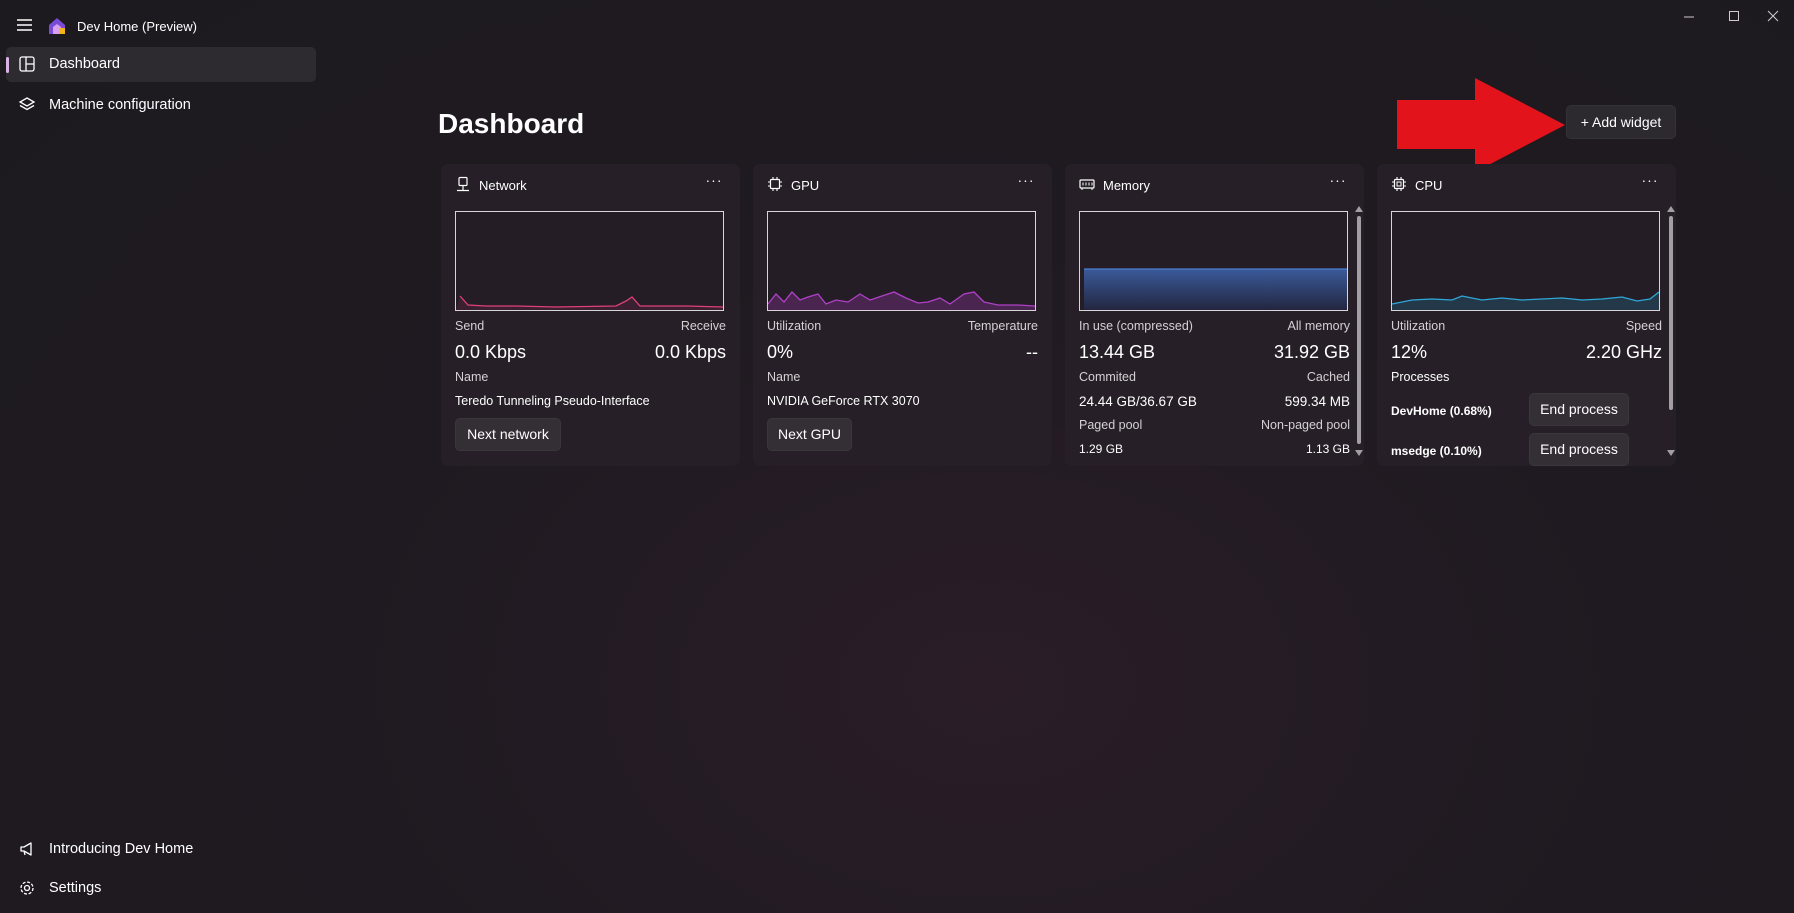 The width and height of the screenshot is (1794, 913). I want to click on widget-title: Memory, so click(1126, 185).